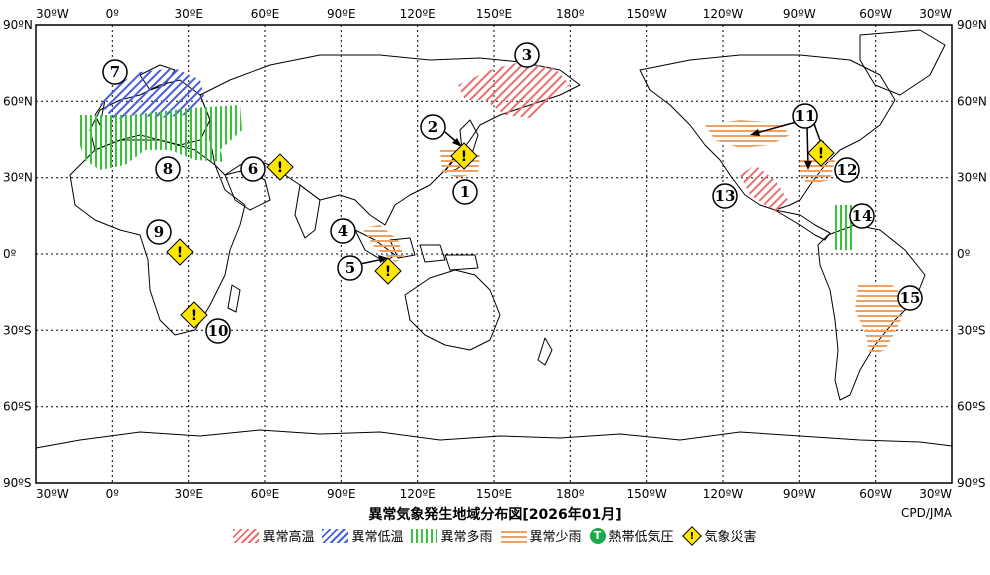 The width and height of the screenshot is (990, 575). I want to click on top-lon-label: 150ºW, so click(646, 14).